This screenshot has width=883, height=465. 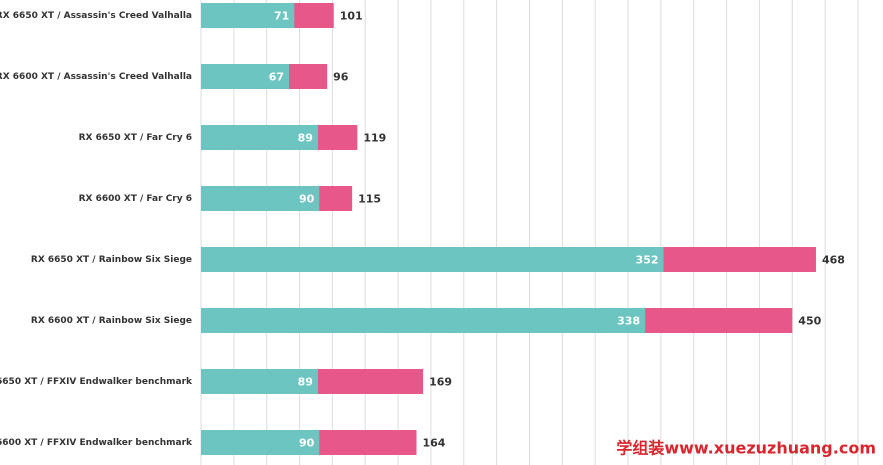 I want to click on value-label: 67, so click(x=276, y=77).